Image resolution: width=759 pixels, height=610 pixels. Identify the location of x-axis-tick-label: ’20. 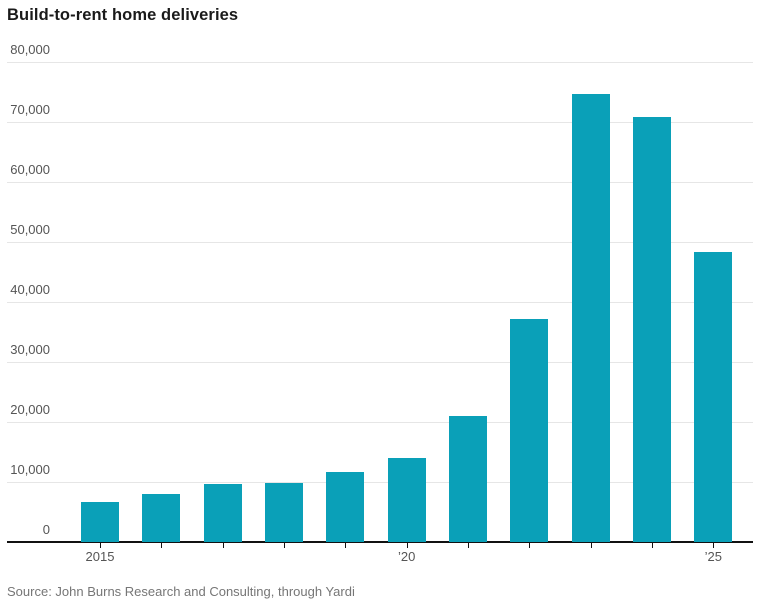
(406, 556).